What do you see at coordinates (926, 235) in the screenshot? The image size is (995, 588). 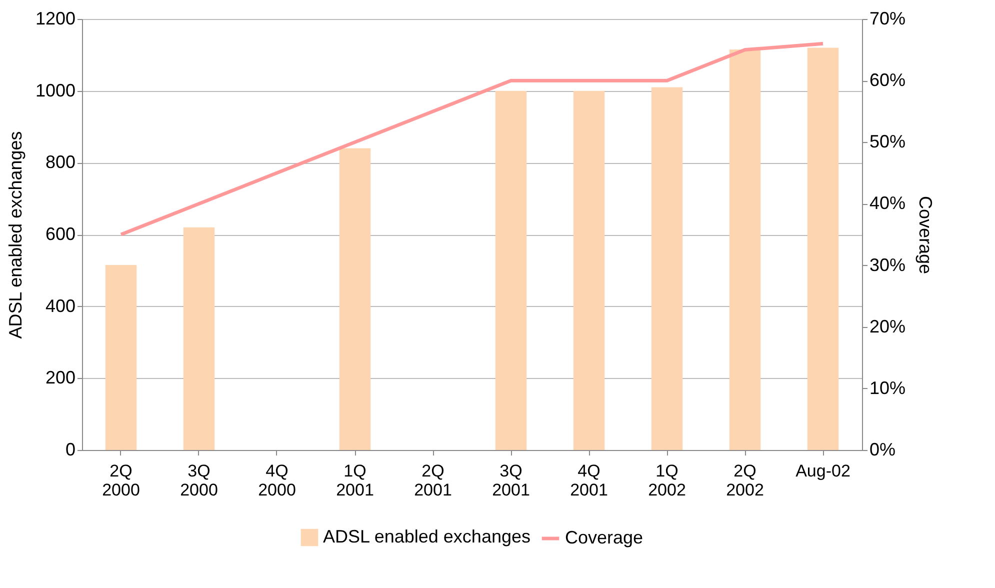 I see `y2-axis-title: Coverage` at bounding box center [926, 235].